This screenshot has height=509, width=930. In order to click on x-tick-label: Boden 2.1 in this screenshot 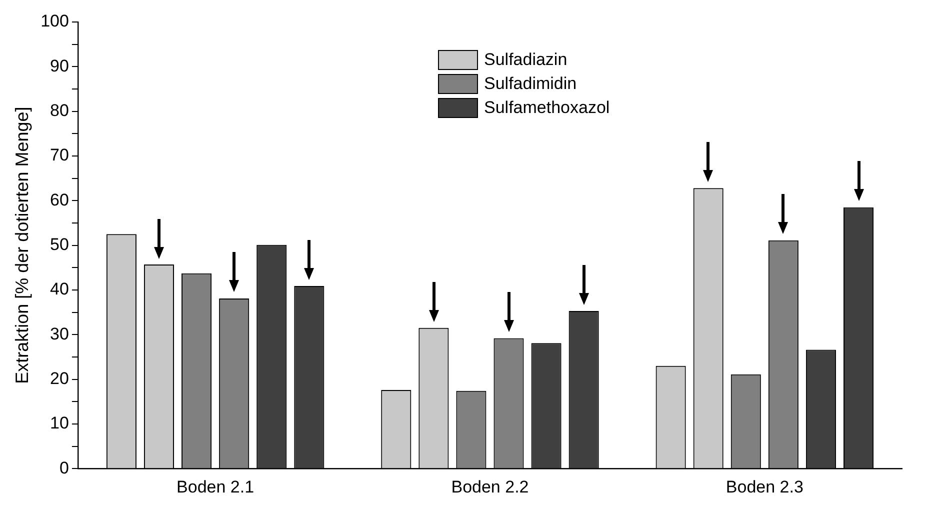, I will do `click(215, 486)`.